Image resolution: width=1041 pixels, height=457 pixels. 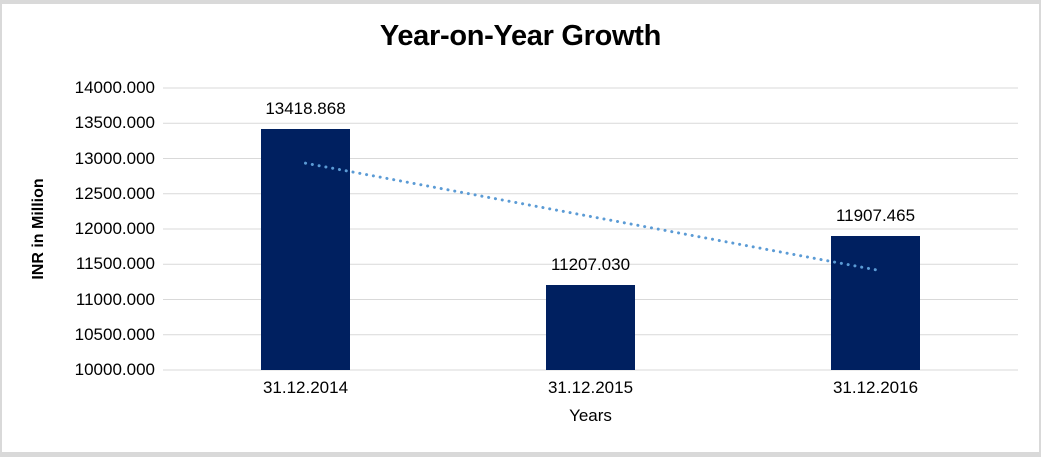 What do you see at coordinates (1040, 228) in the screenshot?
I see `frame-border-right` at bounding box center [1040, 228].